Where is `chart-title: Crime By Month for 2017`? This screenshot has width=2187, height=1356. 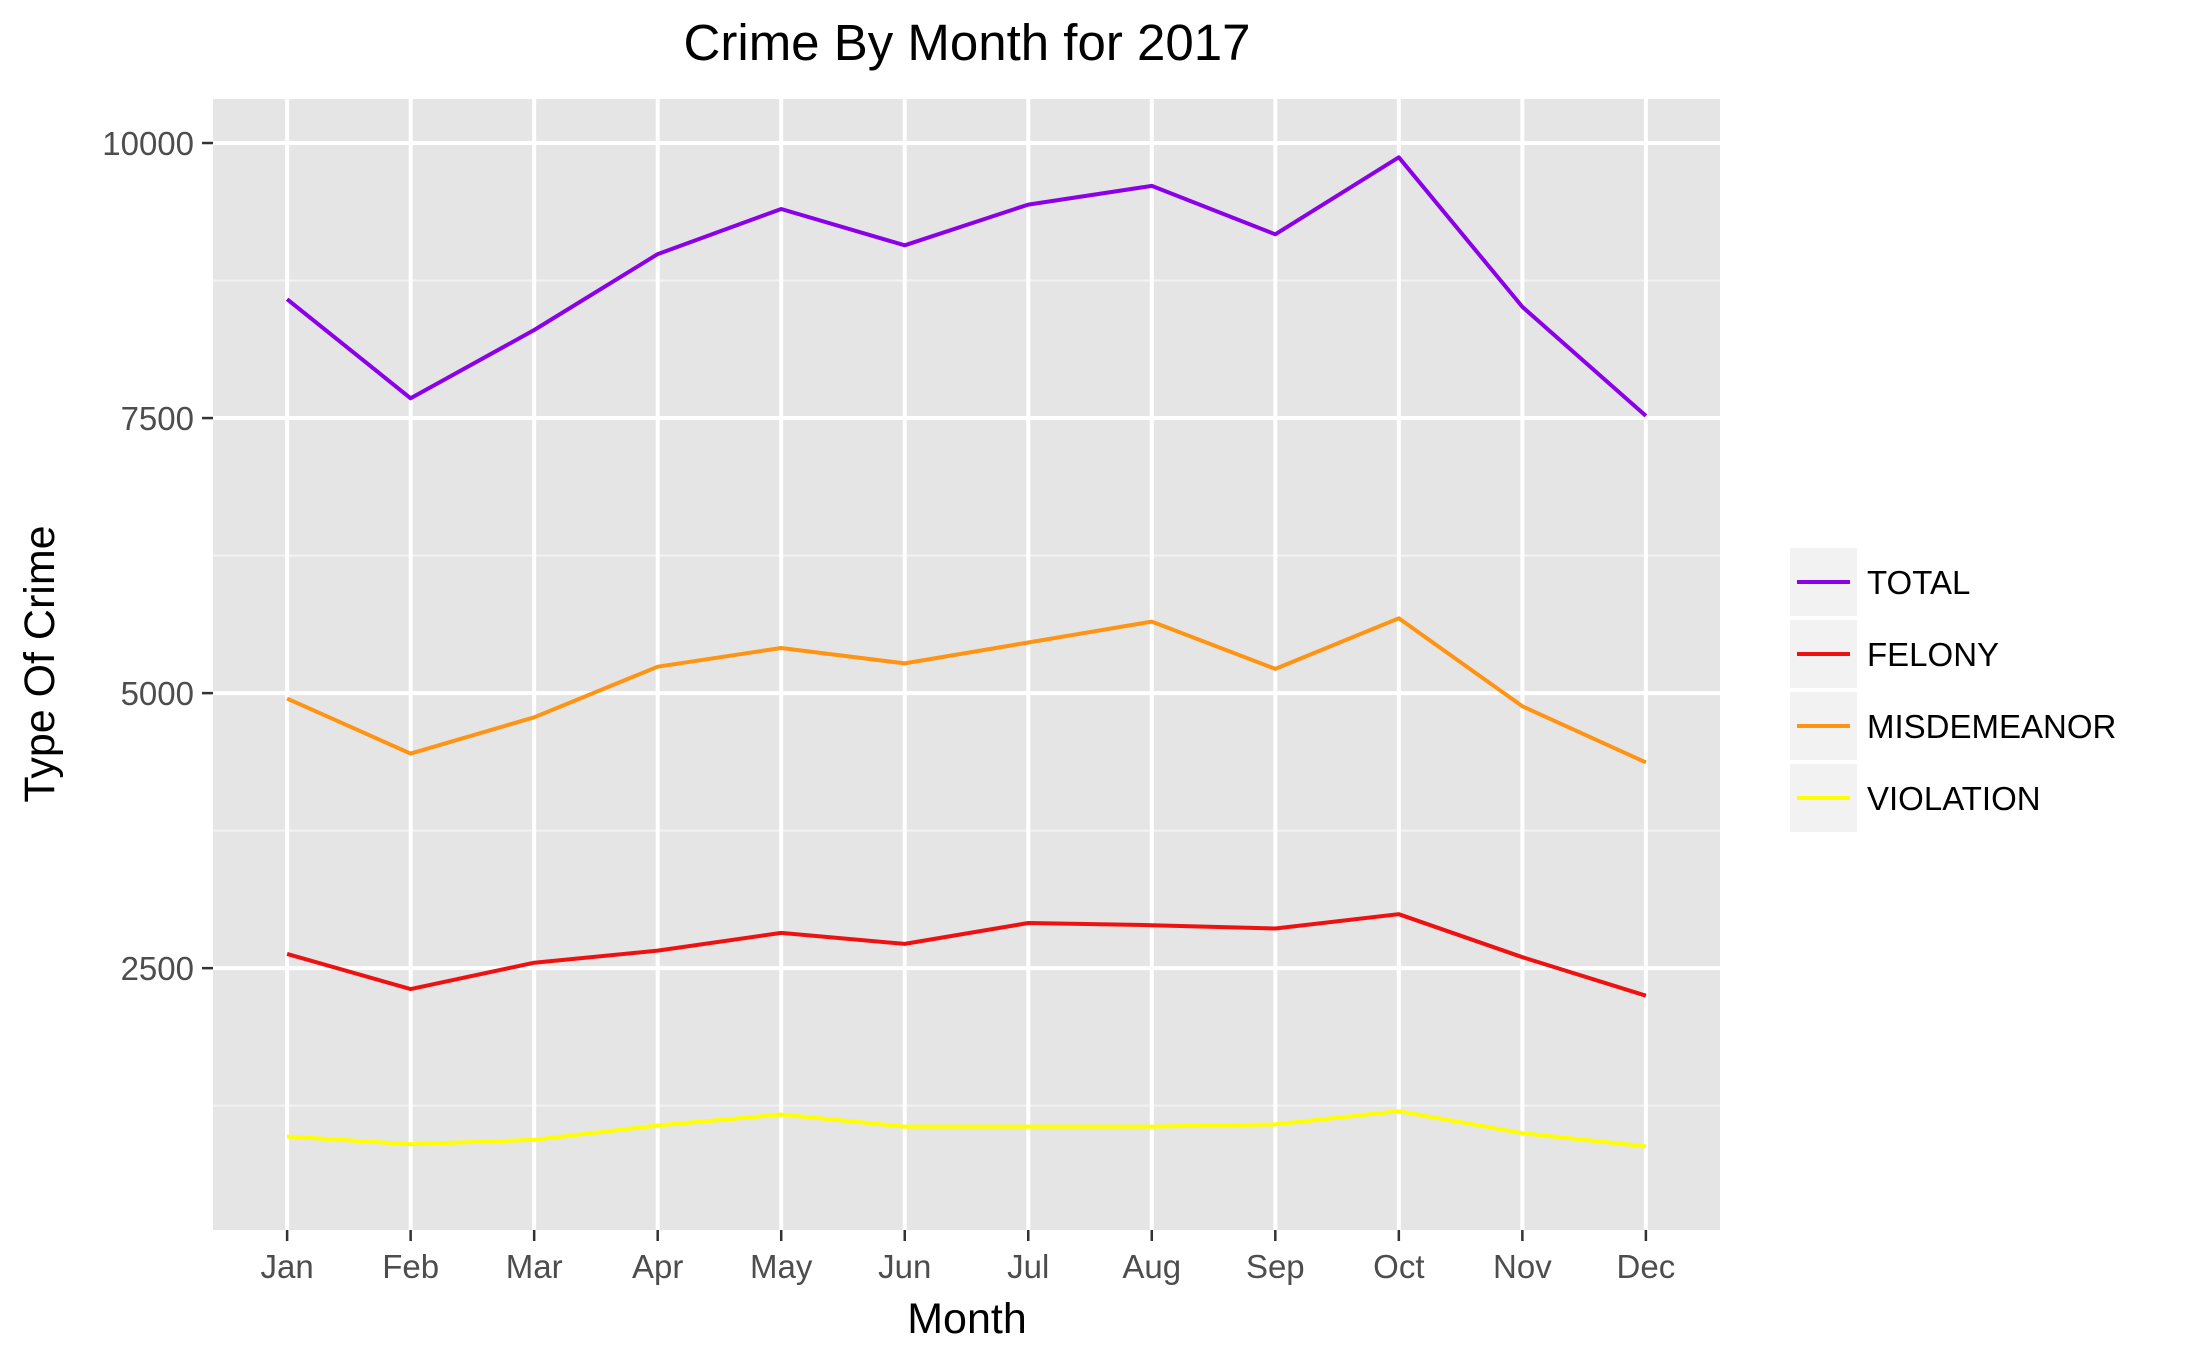
chart-title: Crime By Month for 2017 is located at coordinates (967, 42).